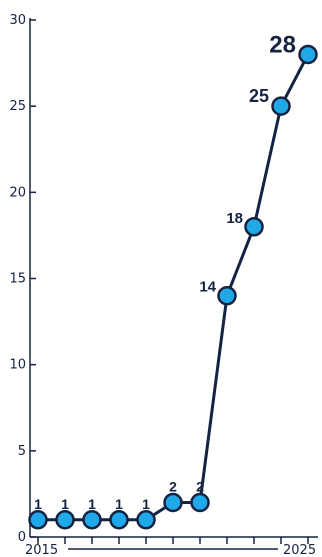 The image size is (322, 557). I want to click on data-label: 25, so click(259, 96).